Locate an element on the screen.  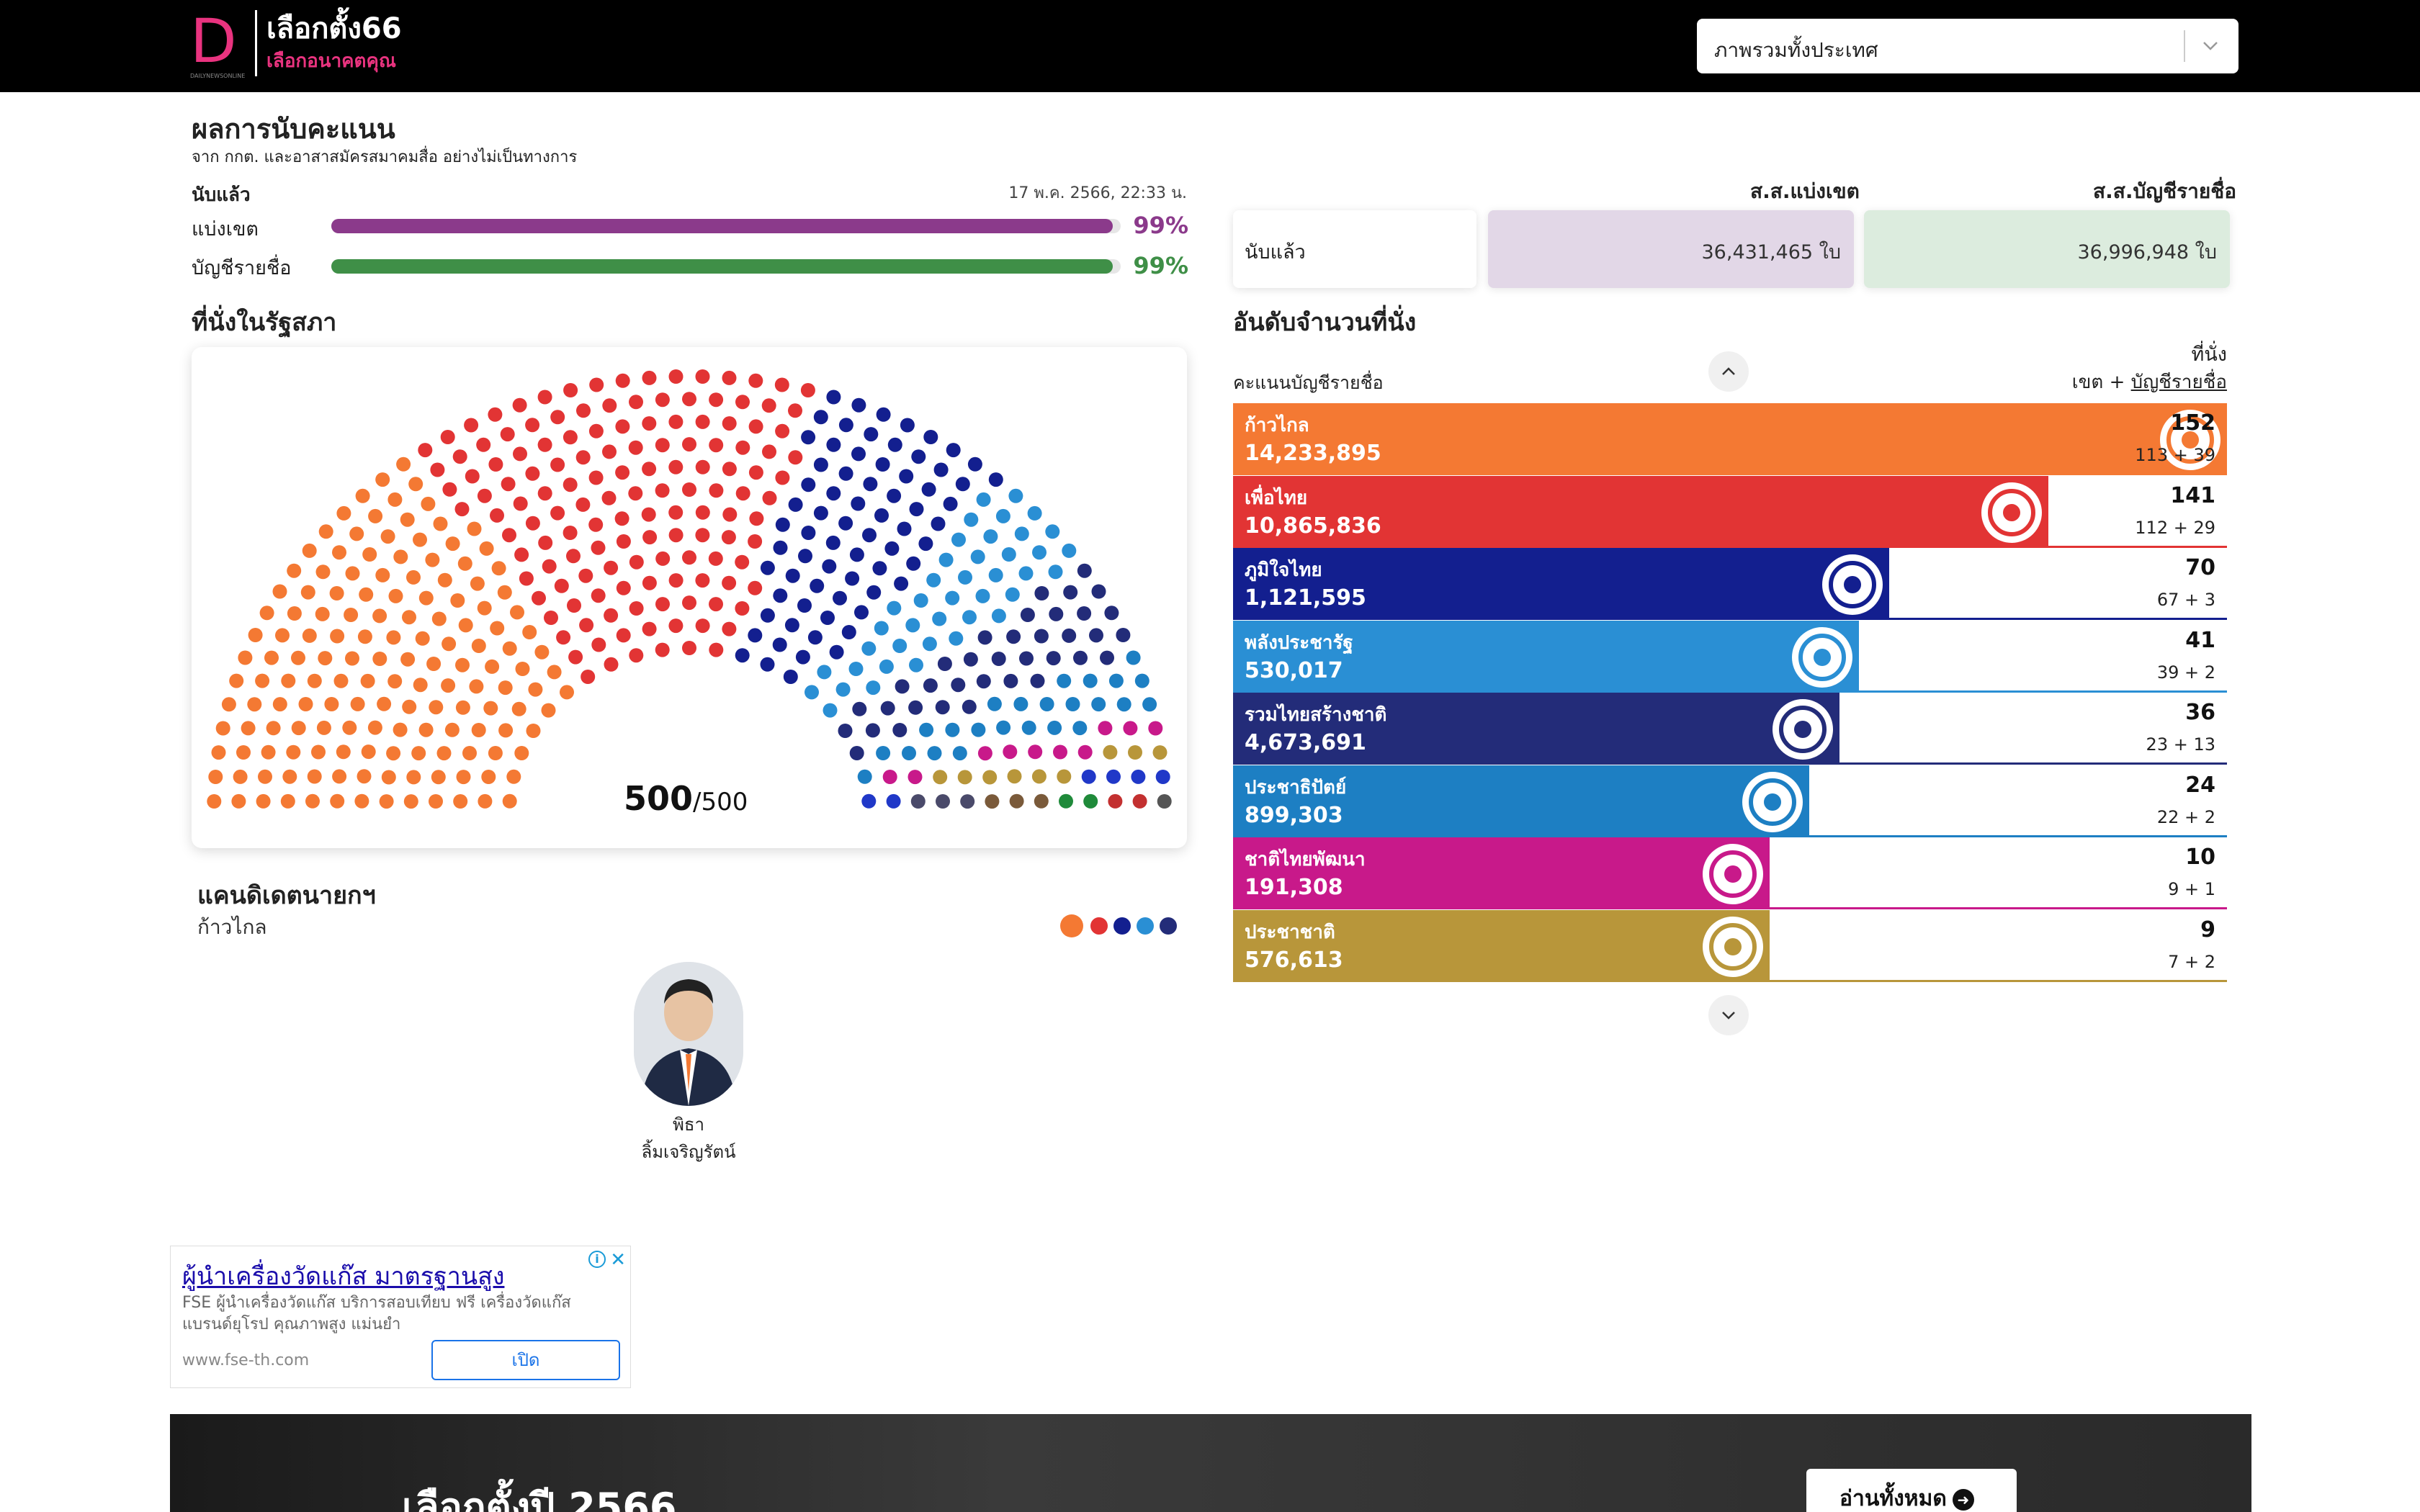
party-row: ภูมิใจไทย 1,121,595 70 67 + 3 is located at coordinates (1730, 584).